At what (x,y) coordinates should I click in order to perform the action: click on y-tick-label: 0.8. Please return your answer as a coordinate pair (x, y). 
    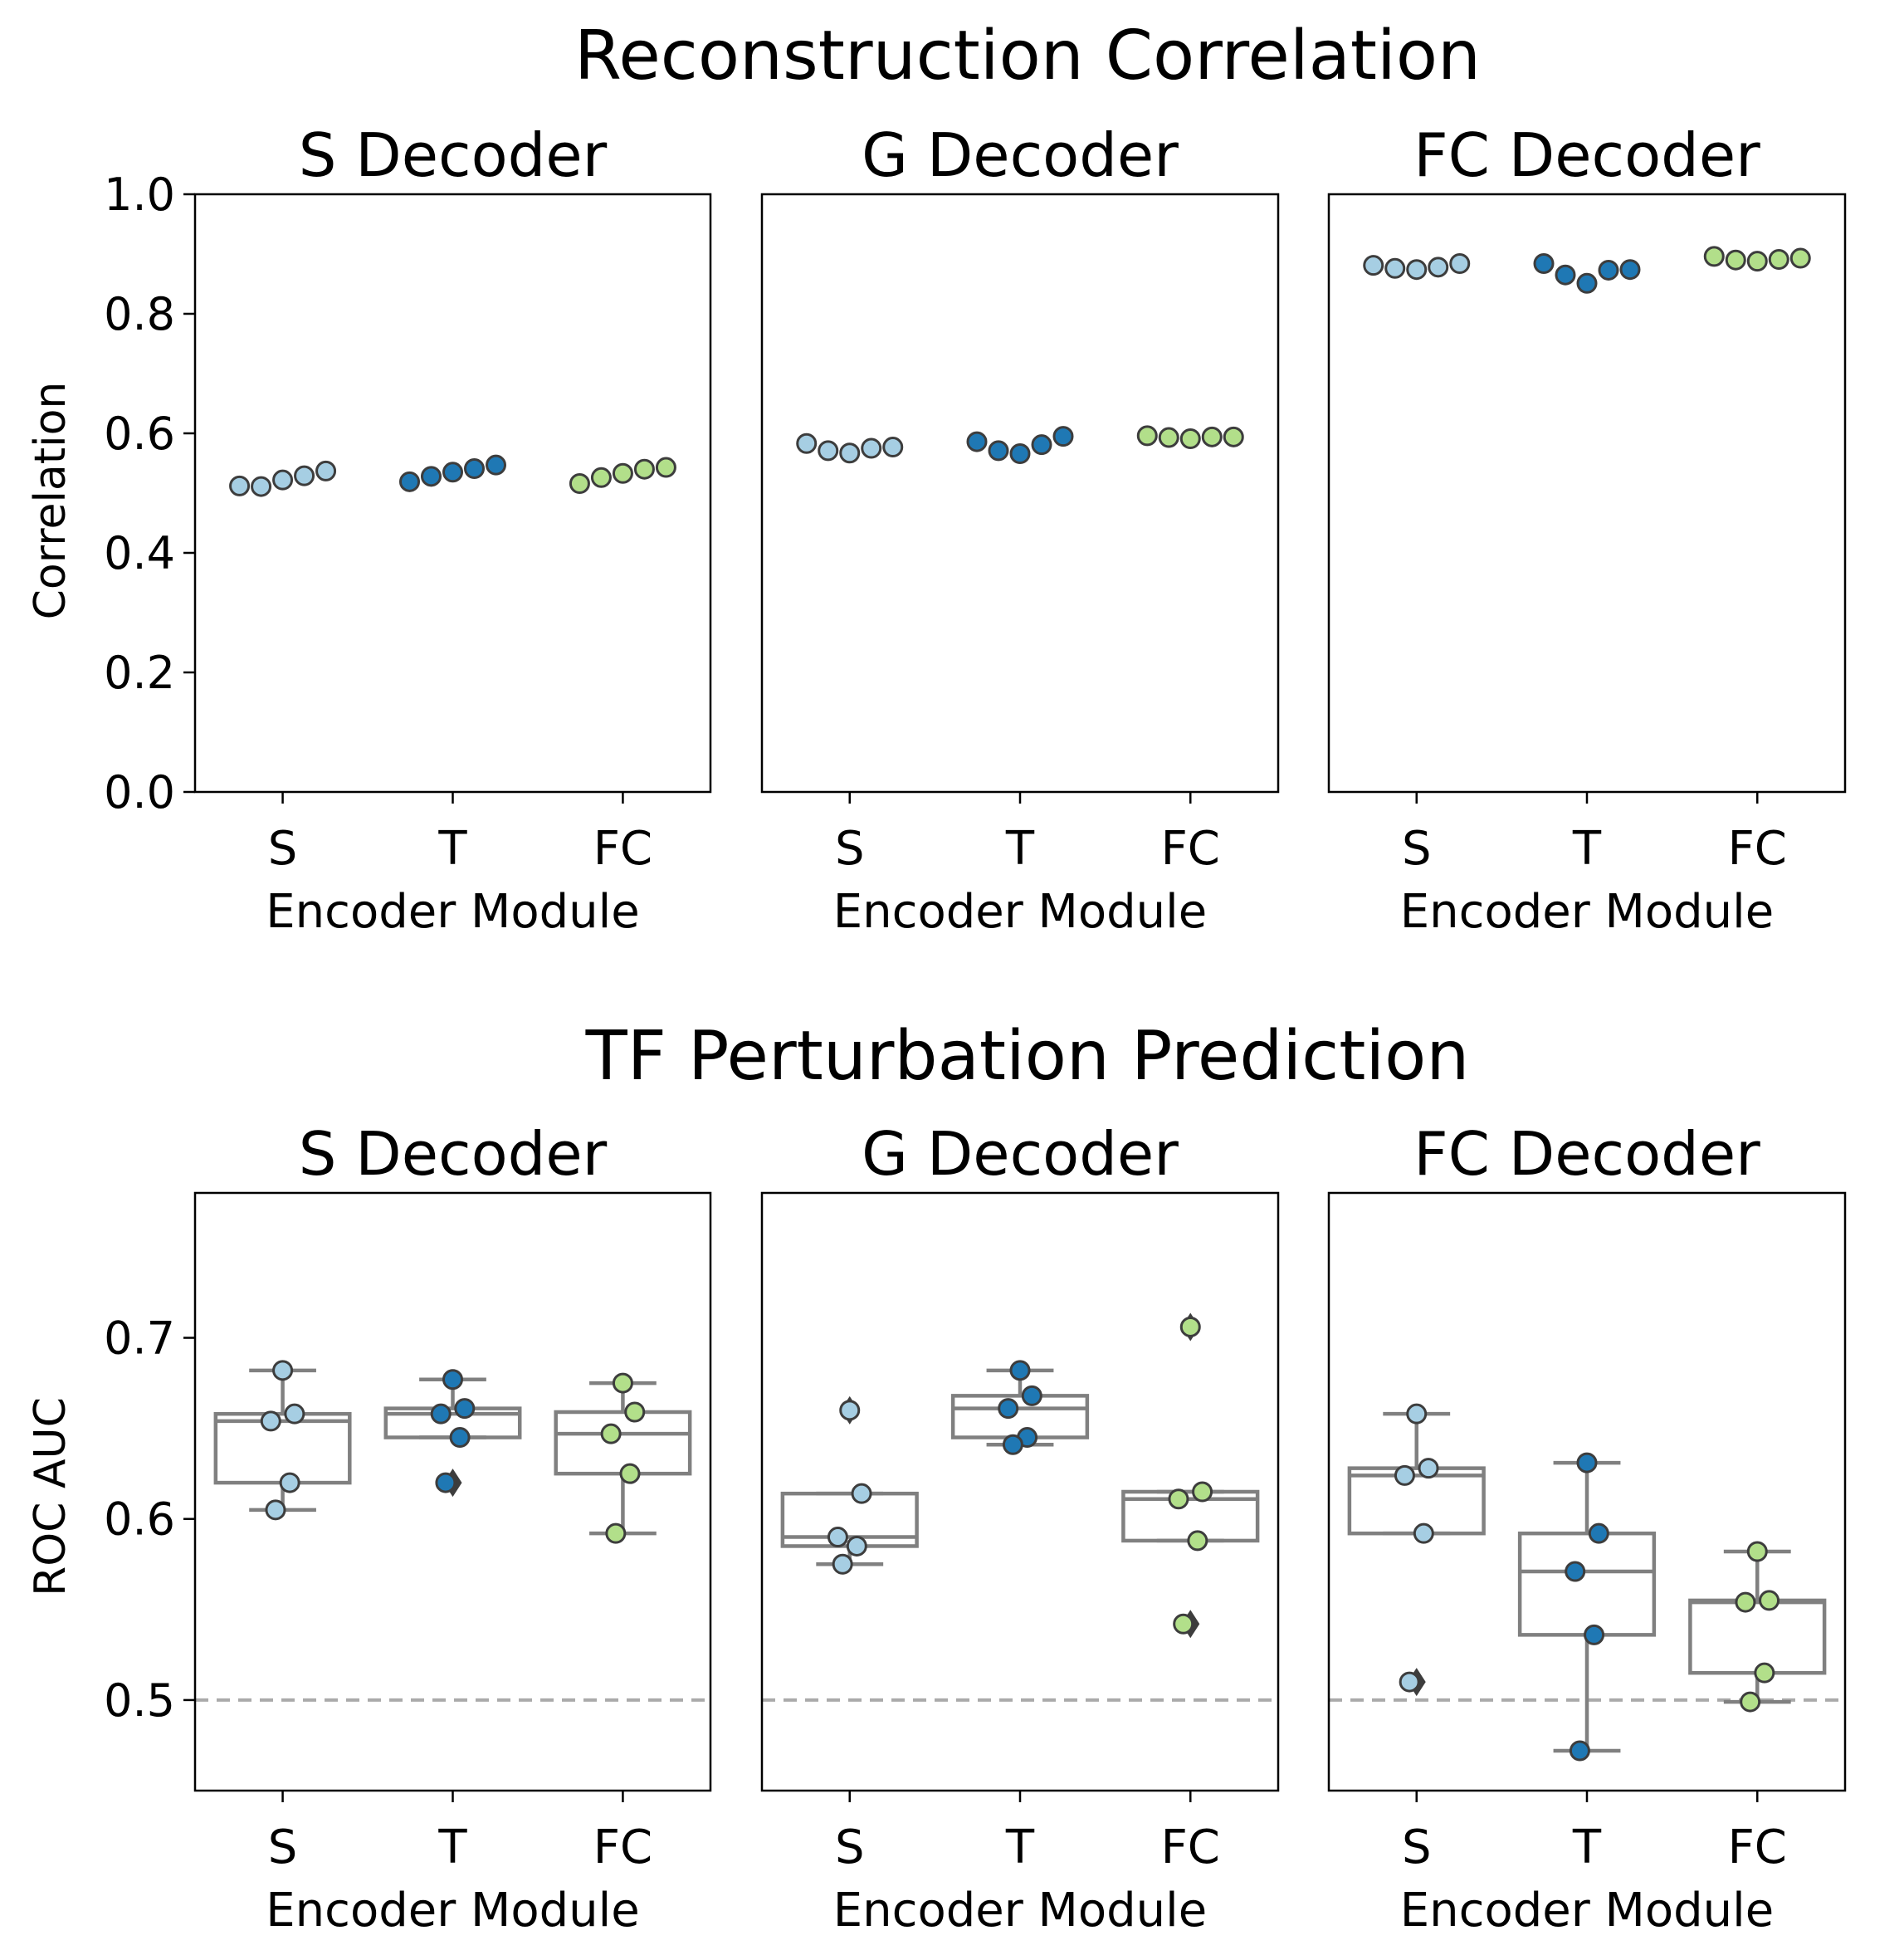
    Looking at the image, I should click on (139, 314).